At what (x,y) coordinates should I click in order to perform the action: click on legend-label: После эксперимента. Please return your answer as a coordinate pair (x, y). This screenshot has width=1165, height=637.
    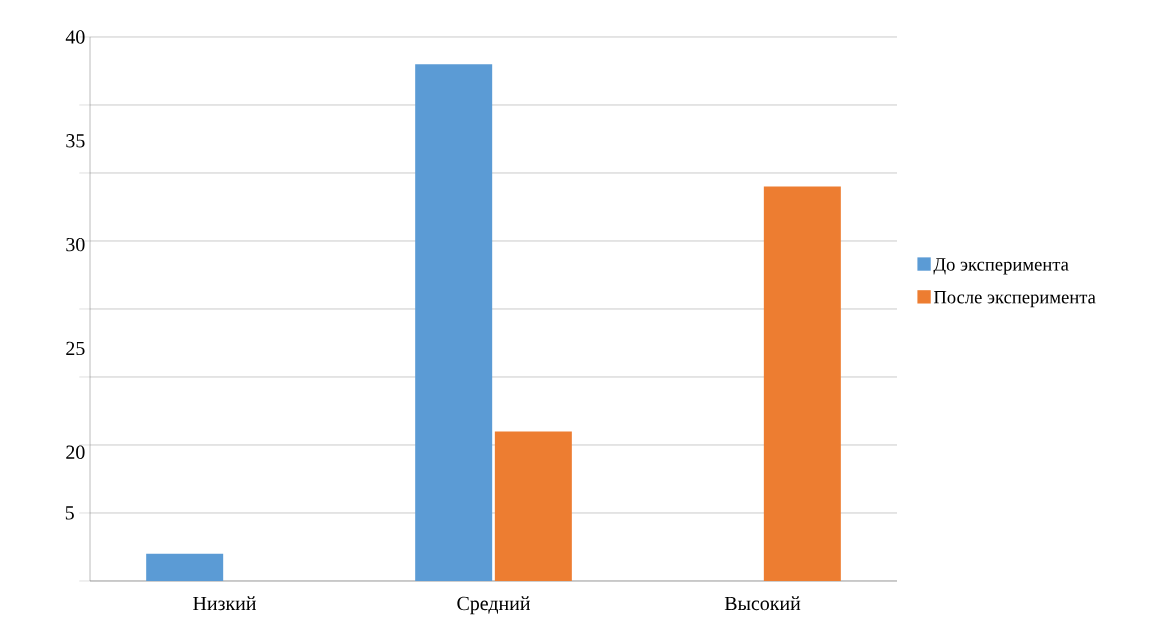
    Looking at the image, I should click on (1014, 299).